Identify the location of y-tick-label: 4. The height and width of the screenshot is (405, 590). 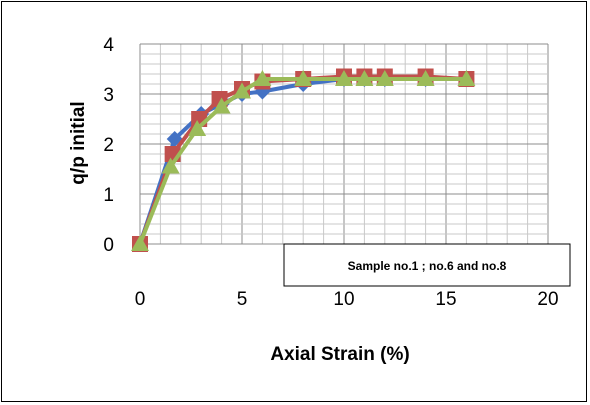
(108, 45).